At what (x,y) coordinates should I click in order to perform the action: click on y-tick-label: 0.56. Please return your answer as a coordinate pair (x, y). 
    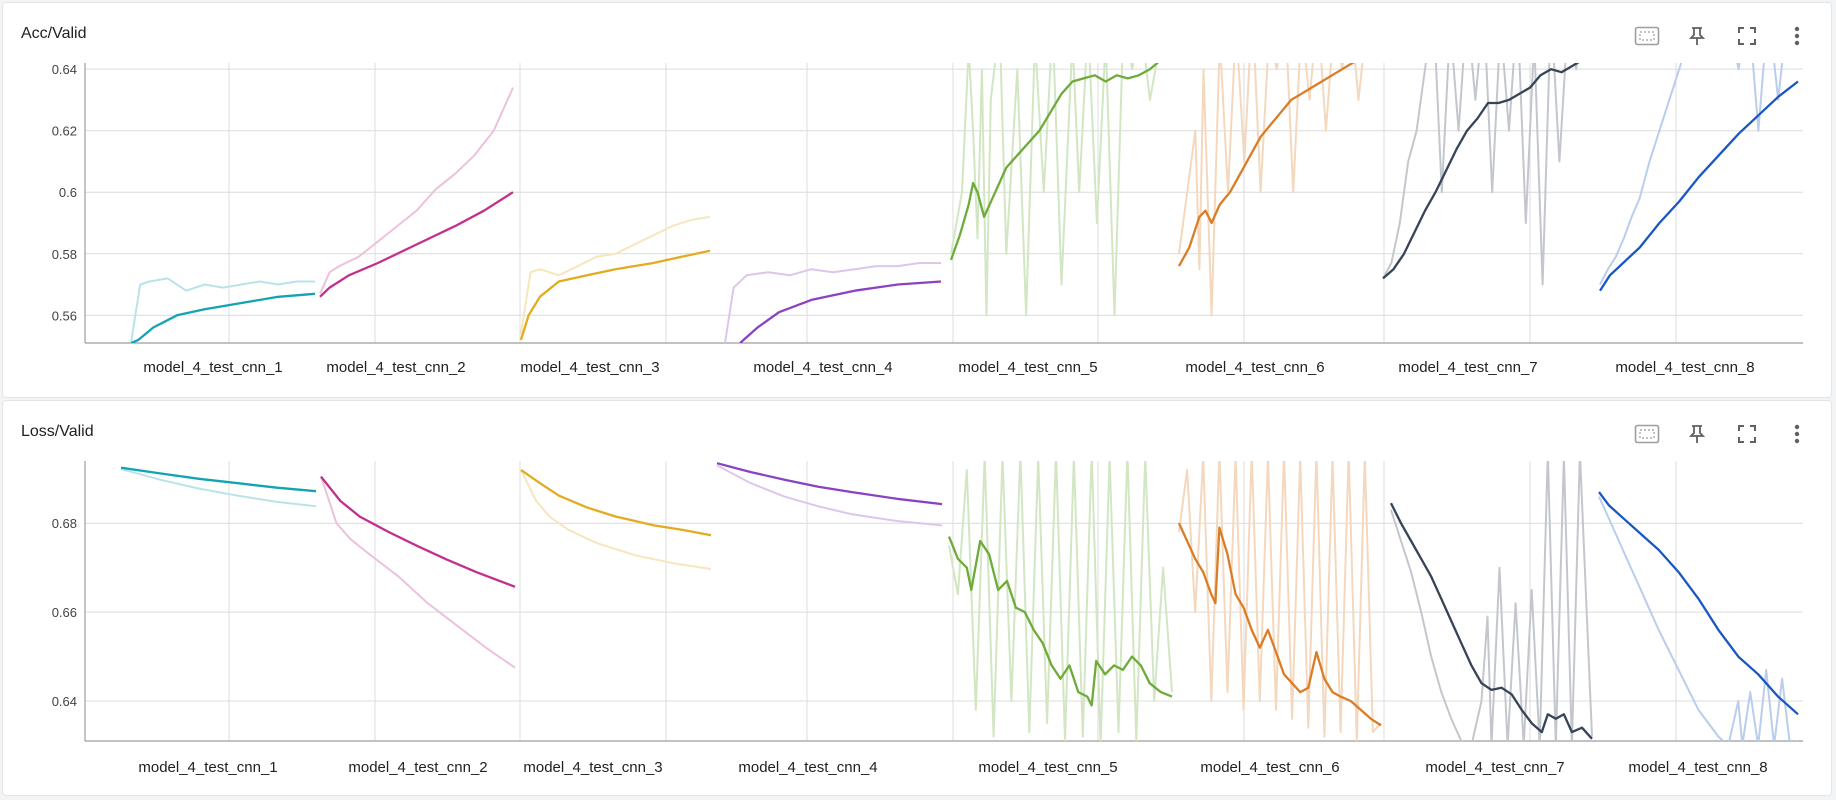
    Looking at the image, I should click on (64, 315).